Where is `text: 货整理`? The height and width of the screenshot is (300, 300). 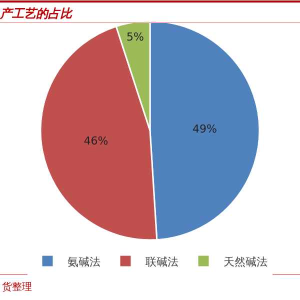 text: 货整理 is located at coordinates (17, 287).